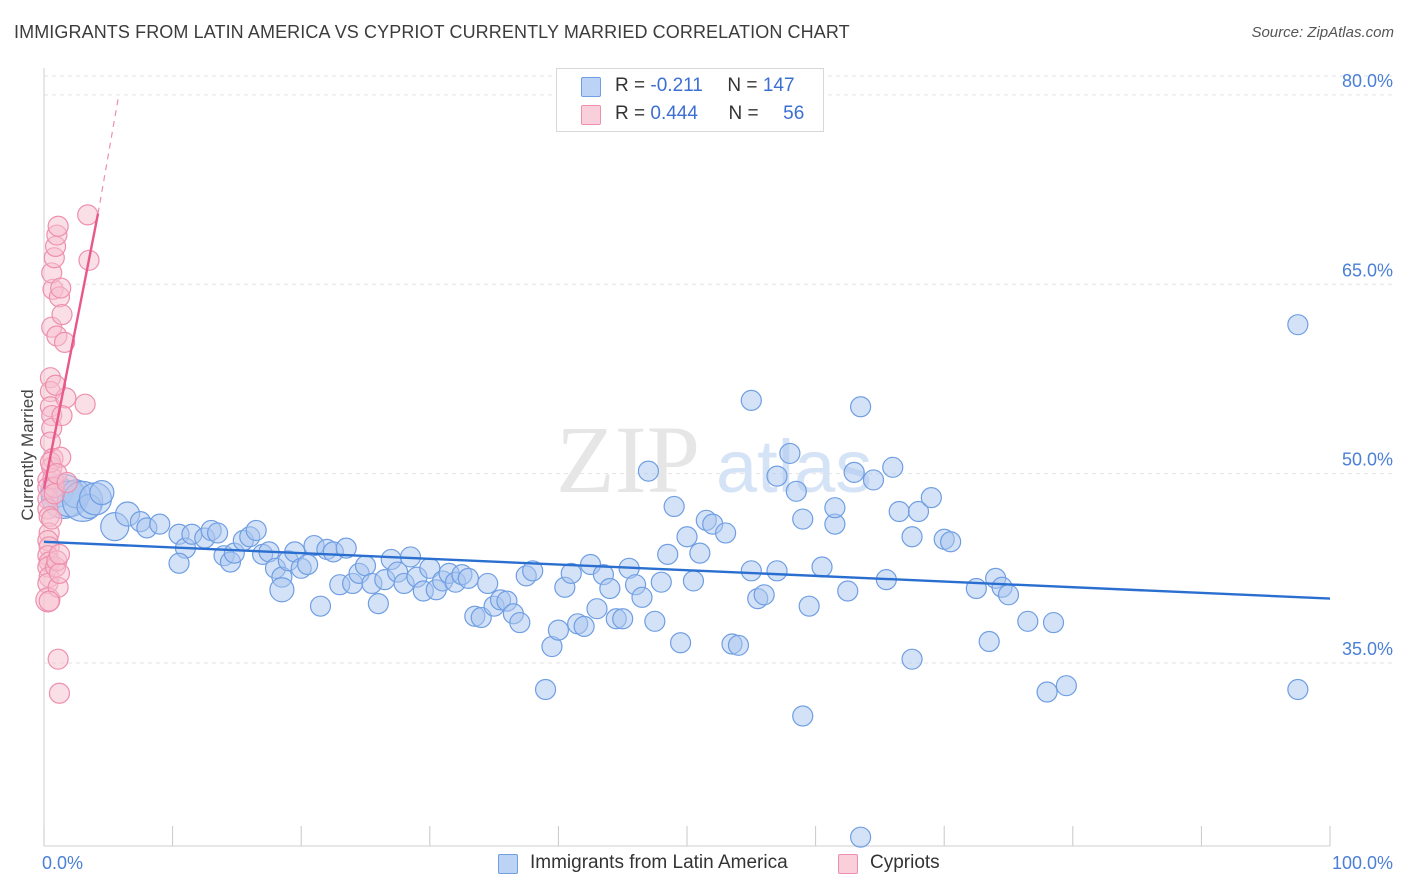 The height and width of the screenshot is (892, 1406). What do you see at coordinates (1322, 32) in the screenshot?
I see `source-label: Source: ZipAtlas.com` at bounding box center [1322, 32].